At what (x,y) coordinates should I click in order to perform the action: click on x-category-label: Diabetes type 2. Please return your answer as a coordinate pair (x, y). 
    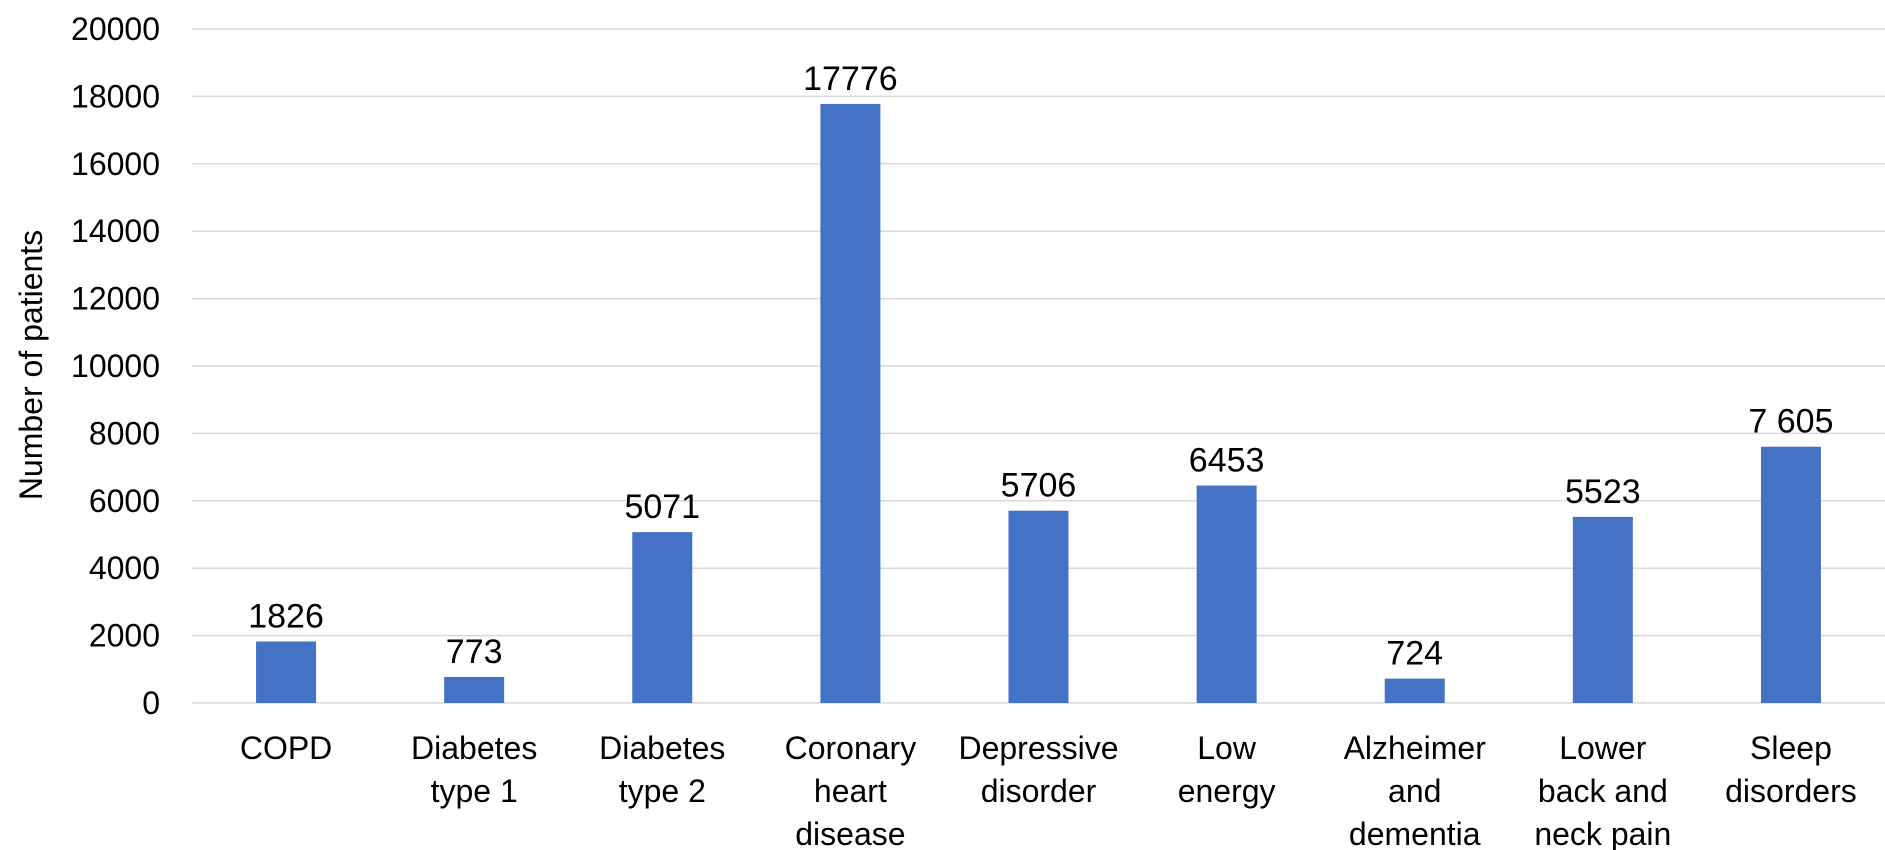
    Looking at the image, I should click on (662, 769).